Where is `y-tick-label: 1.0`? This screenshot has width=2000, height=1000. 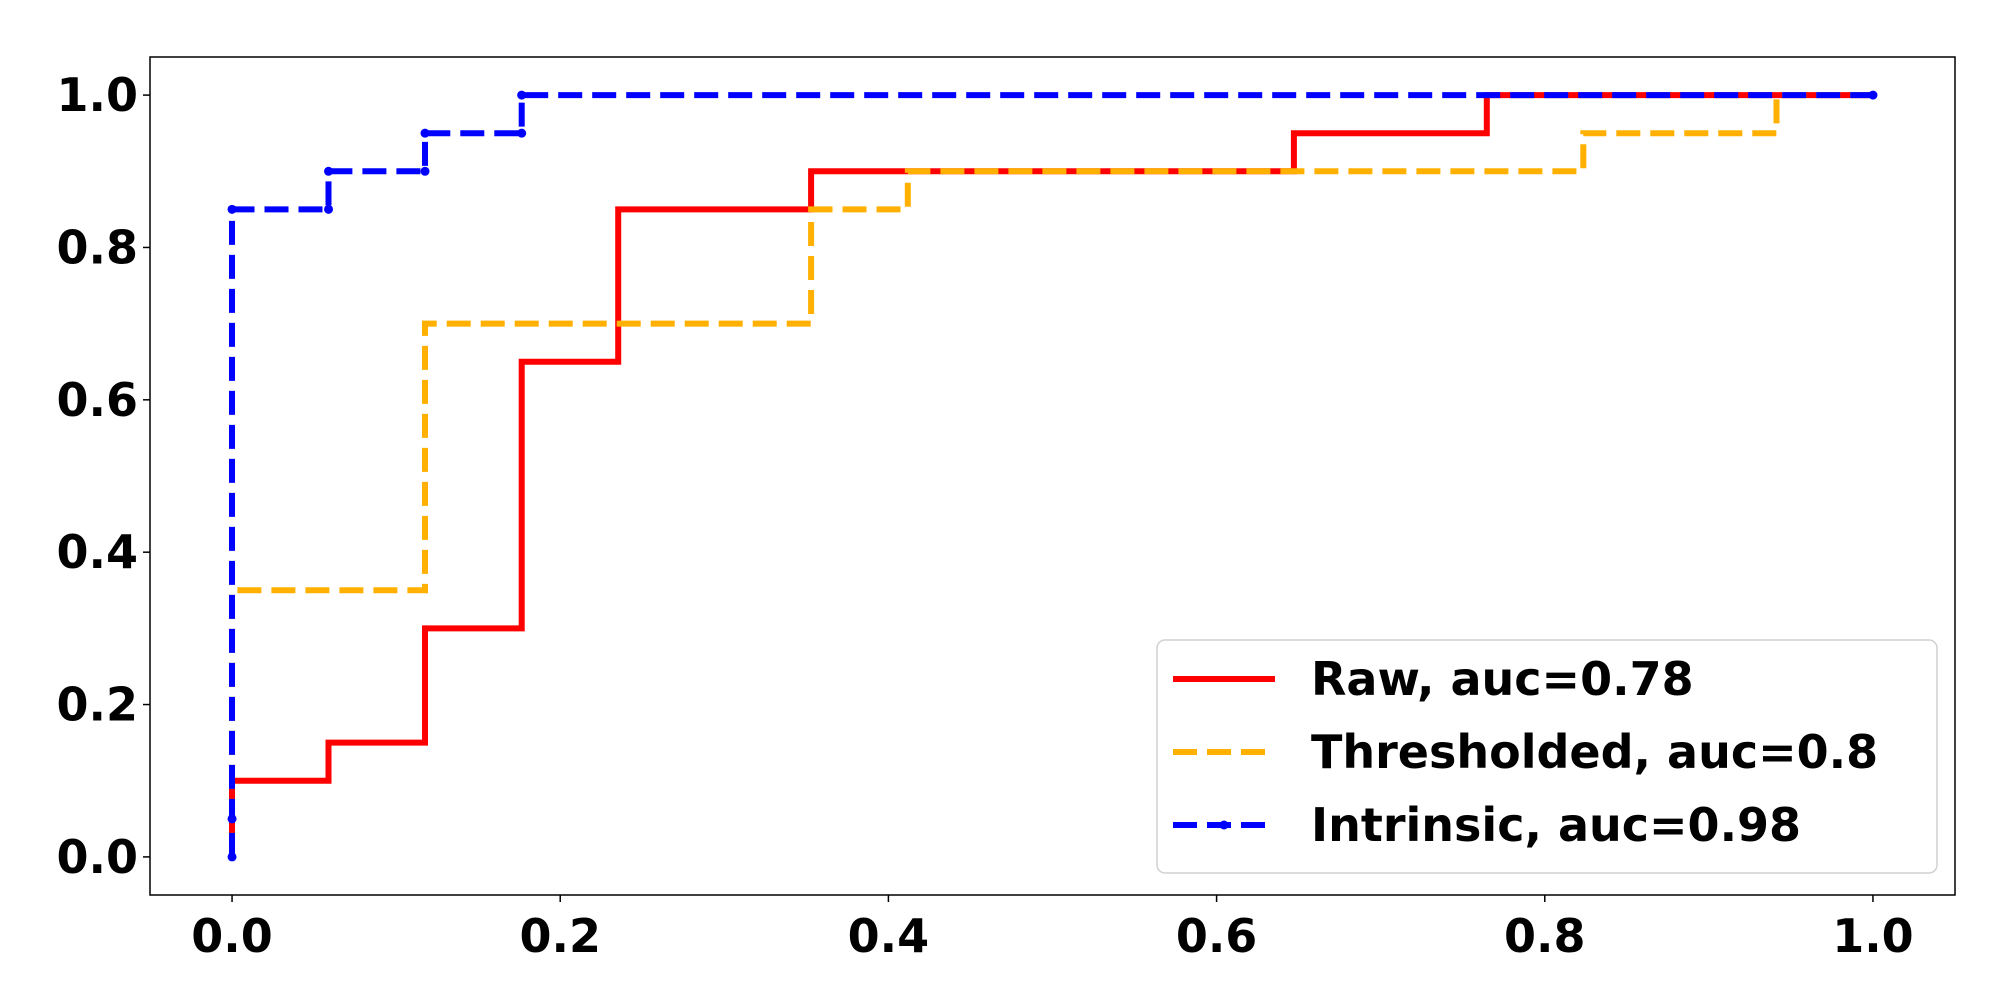 y-tick-label: 1.0 is located at coordinates (98, 95).